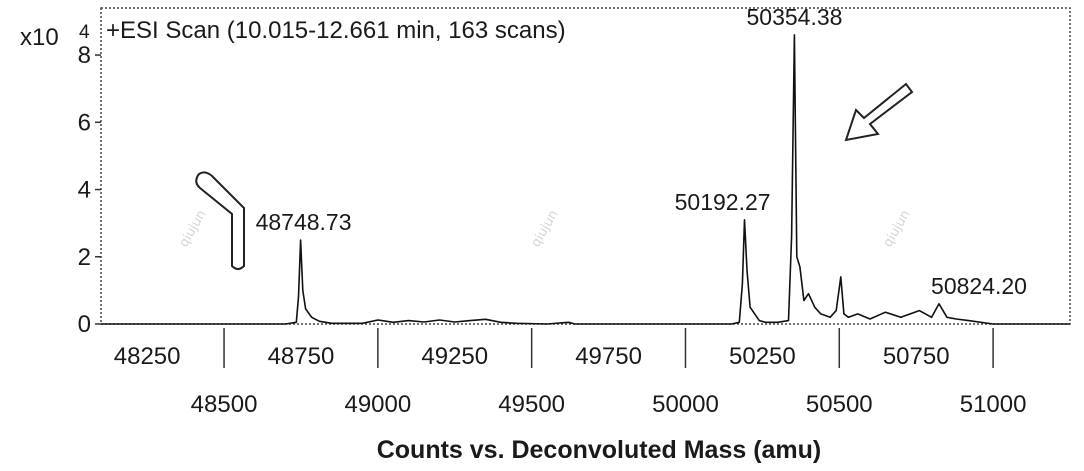  I want to click on peak-label-50824.20: 50824.20, so click(979, 286).